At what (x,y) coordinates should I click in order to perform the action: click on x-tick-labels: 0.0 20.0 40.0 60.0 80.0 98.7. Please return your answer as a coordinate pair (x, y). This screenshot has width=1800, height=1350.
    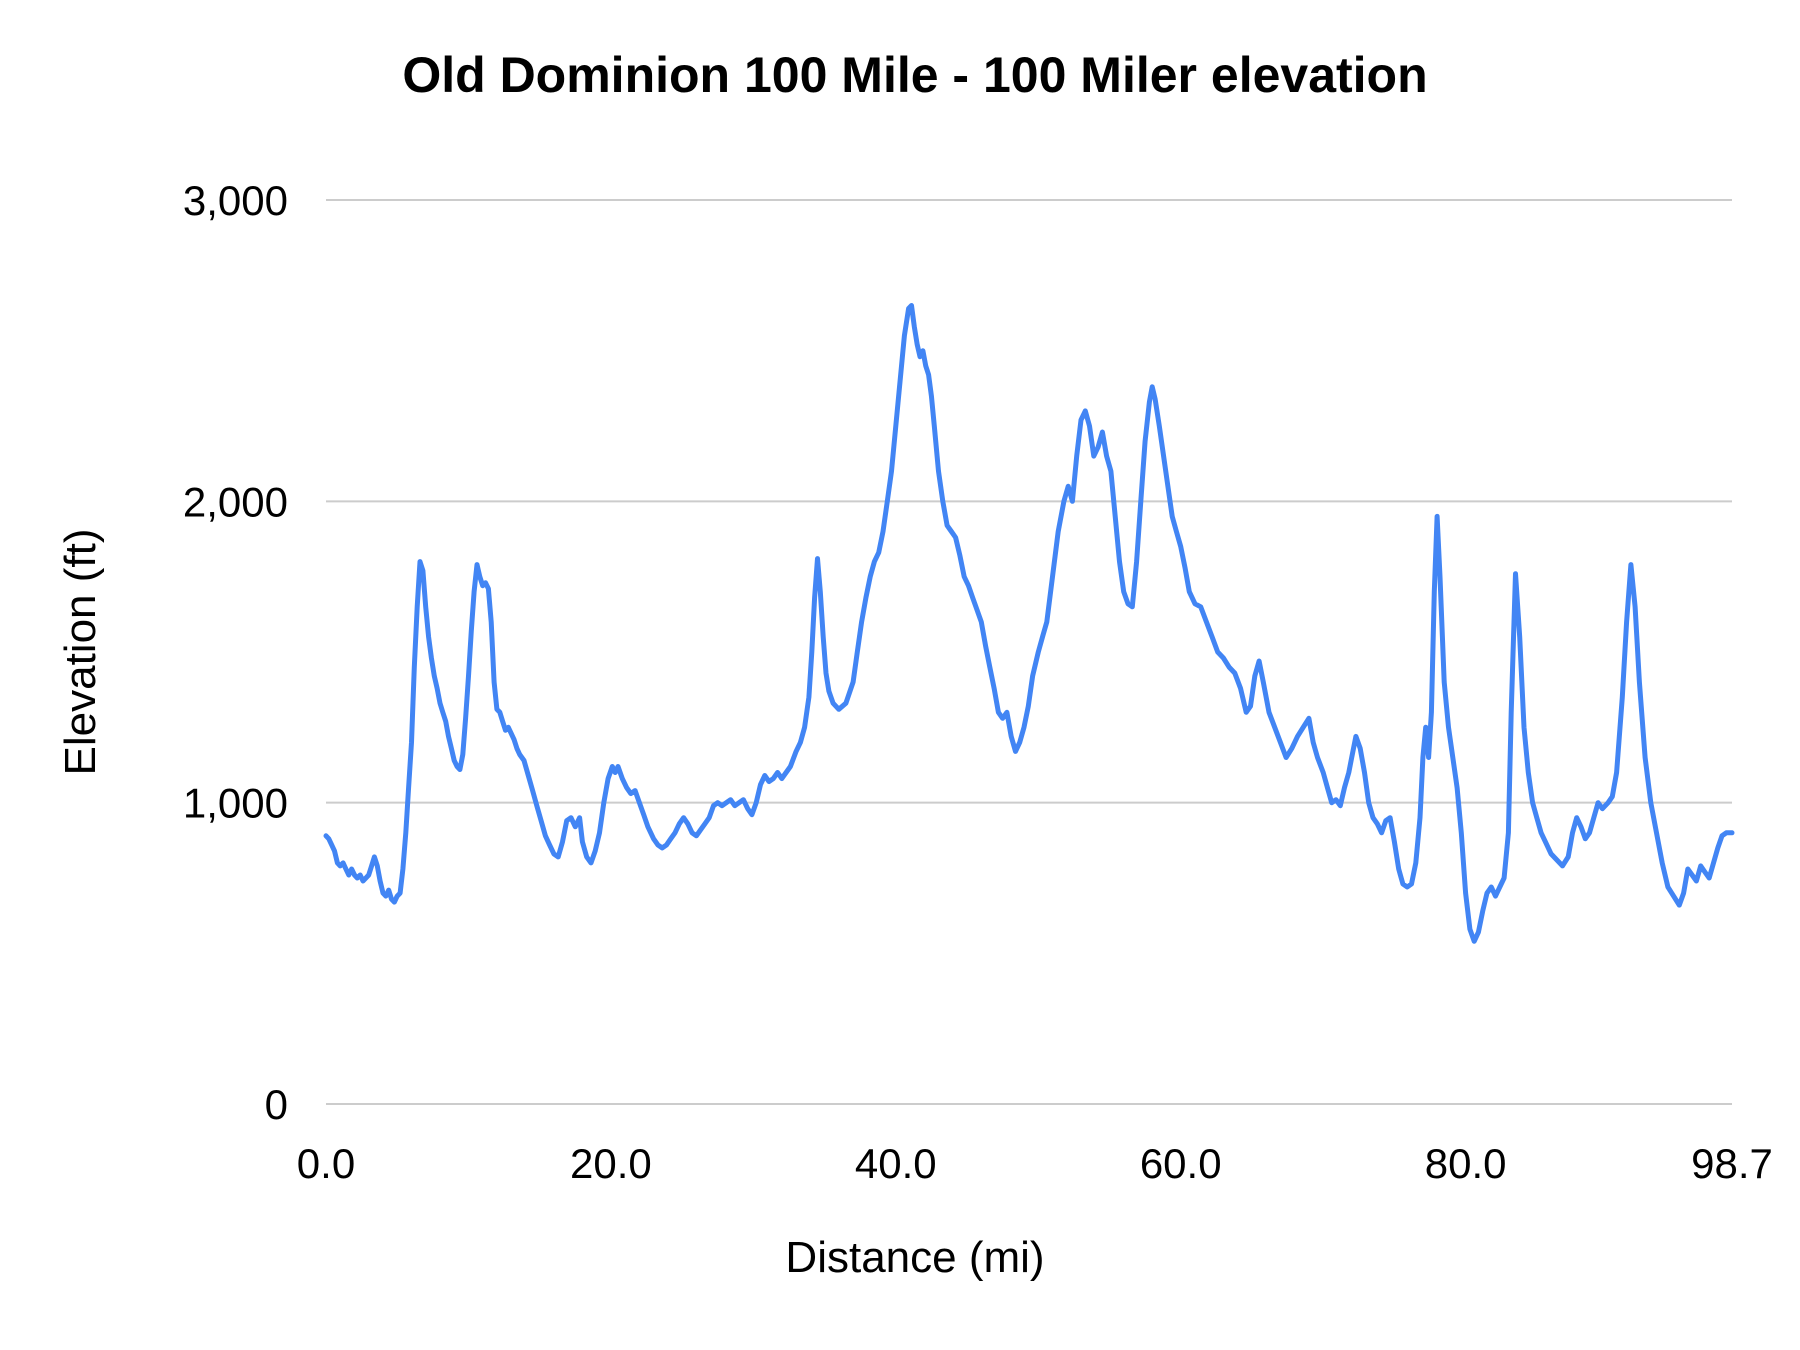
    Looking at the image, I should click on (1035, 1163).